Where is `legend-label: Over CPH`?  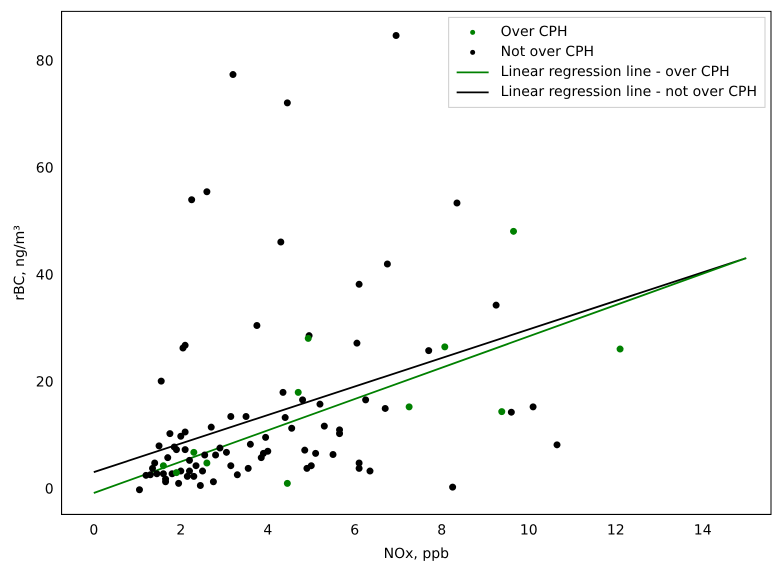
legend-label: Over CPH is located at coordinates (534, 32).